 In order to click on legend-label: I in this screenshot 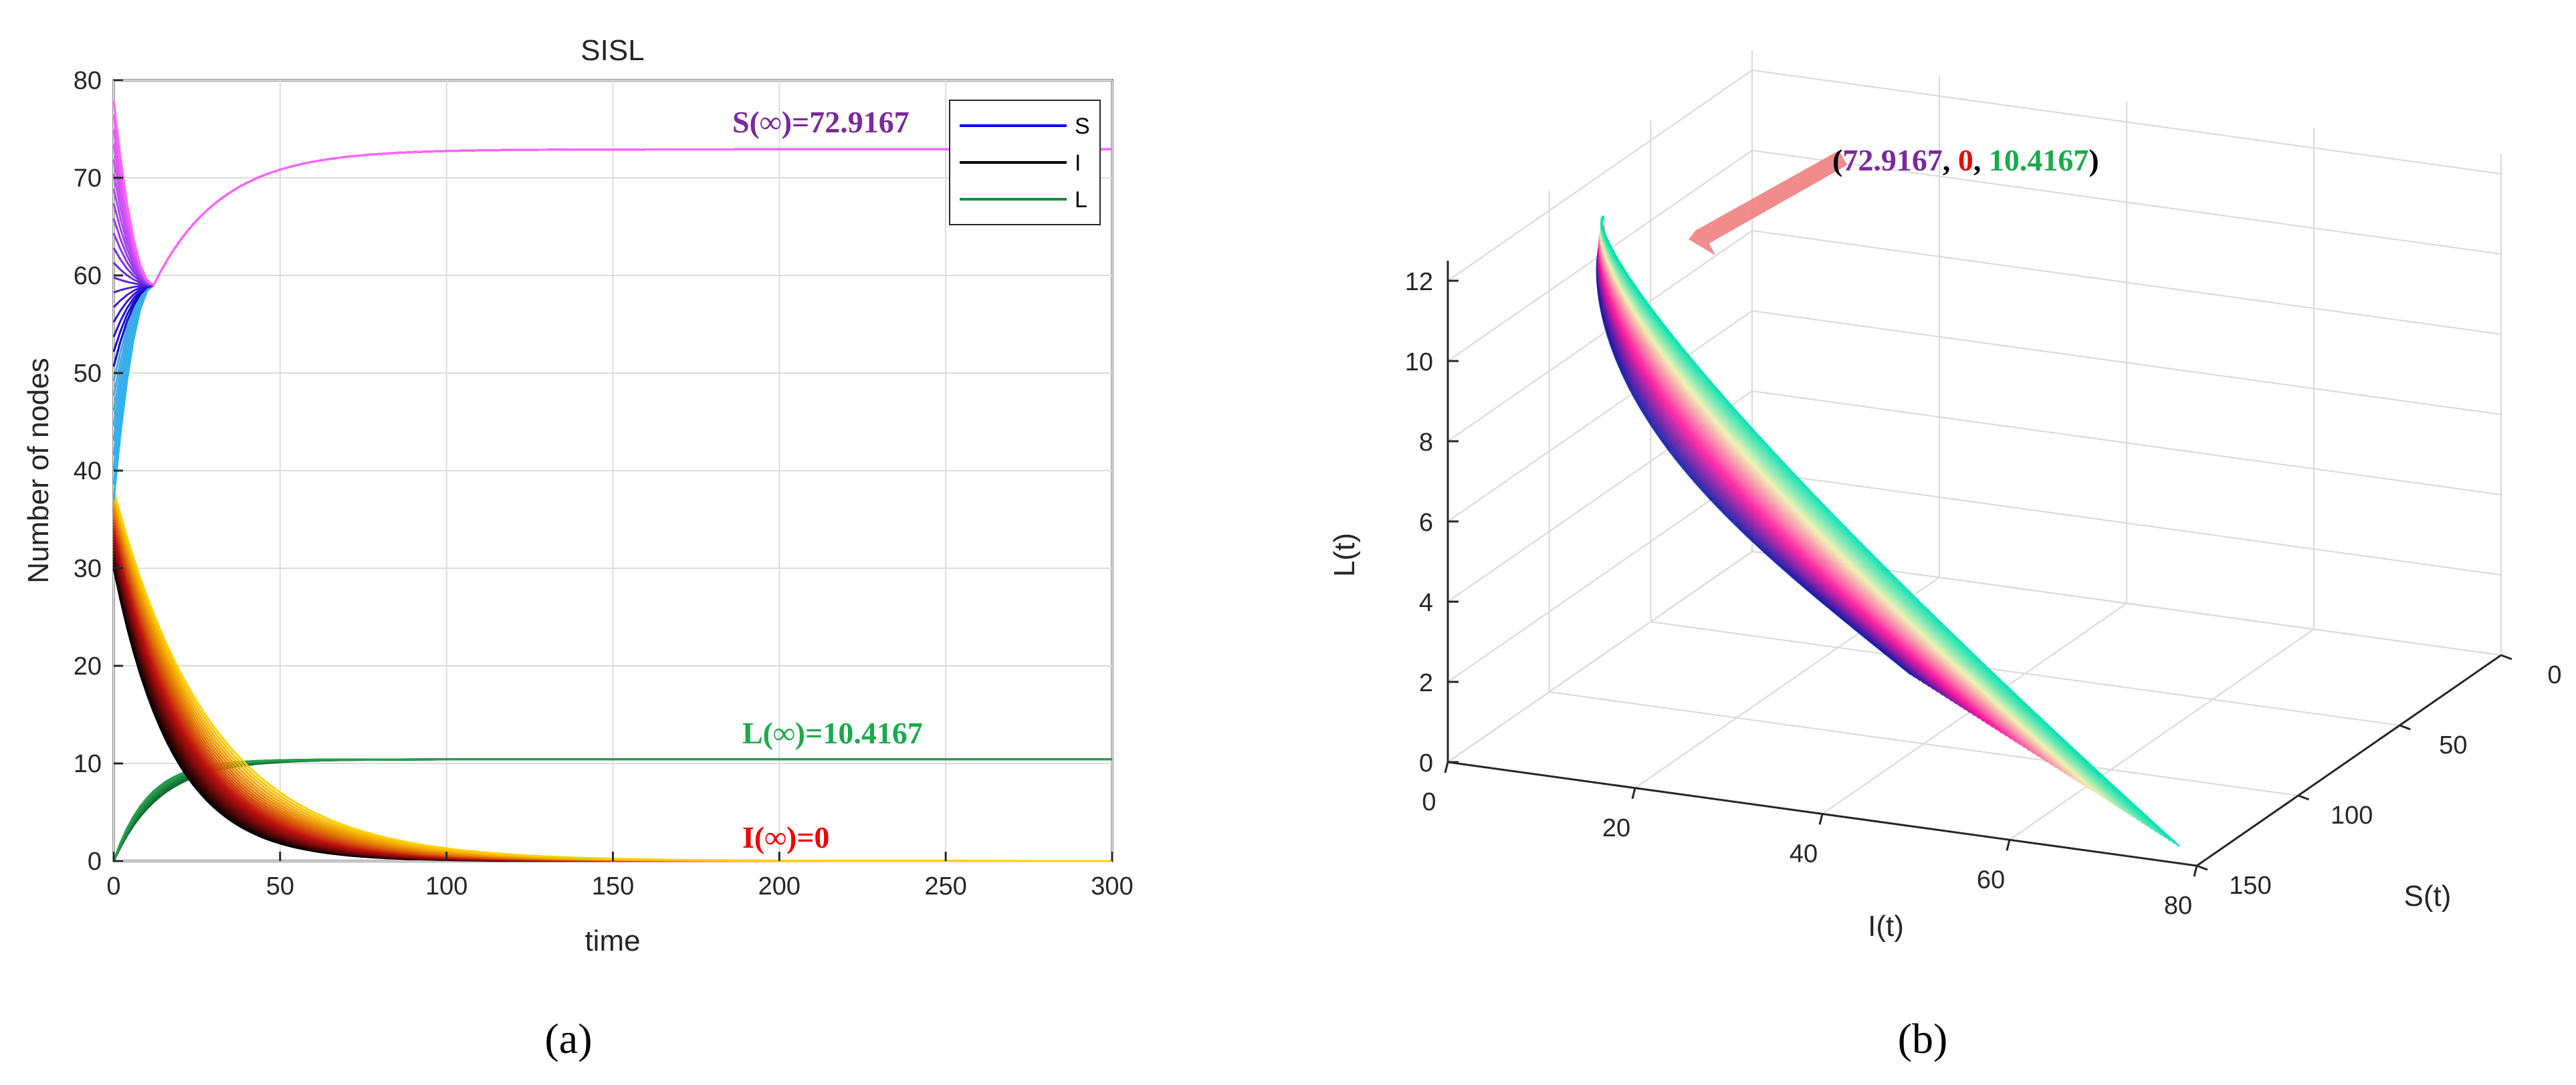, I will do `click(1078, 163)`.